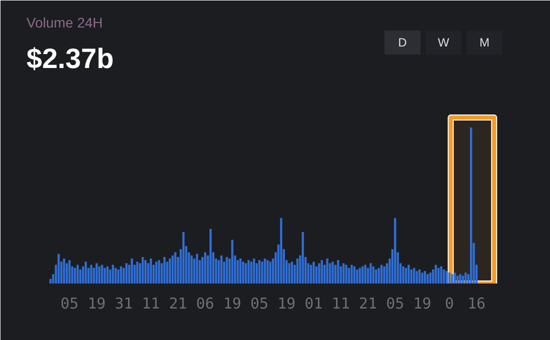  What do you see at coordinates (403, 43) in the screenshot?
I see `text: D` at bounding box center [403, 43].